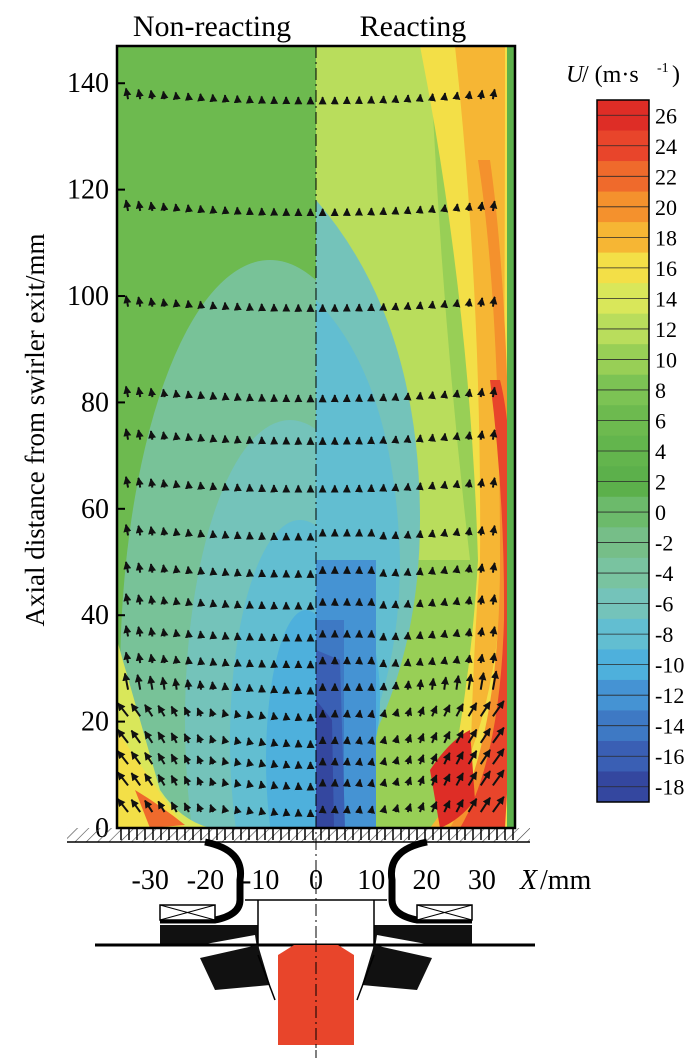  I want to click on colorbar-label: -14, so click(669, 726).